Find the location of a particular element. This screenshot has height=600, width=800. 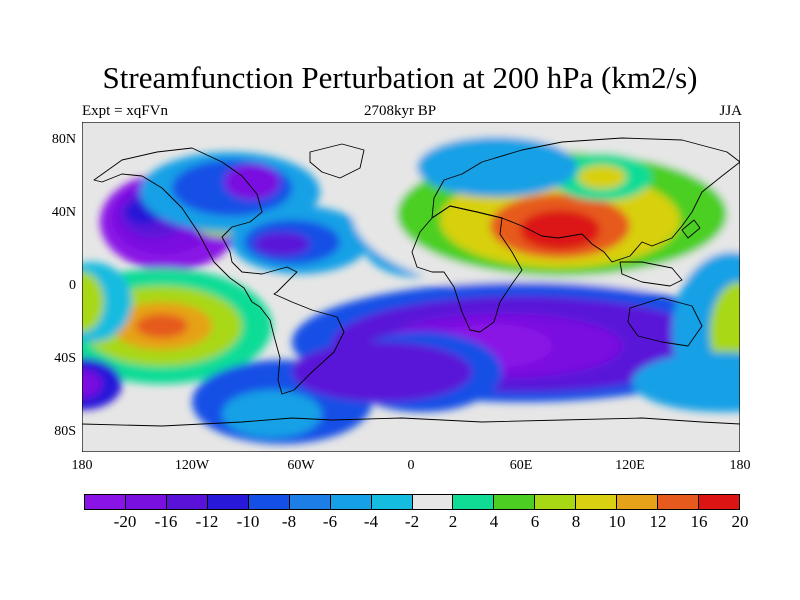

colorbar-label: -8 is located at coordinates (289, 521).